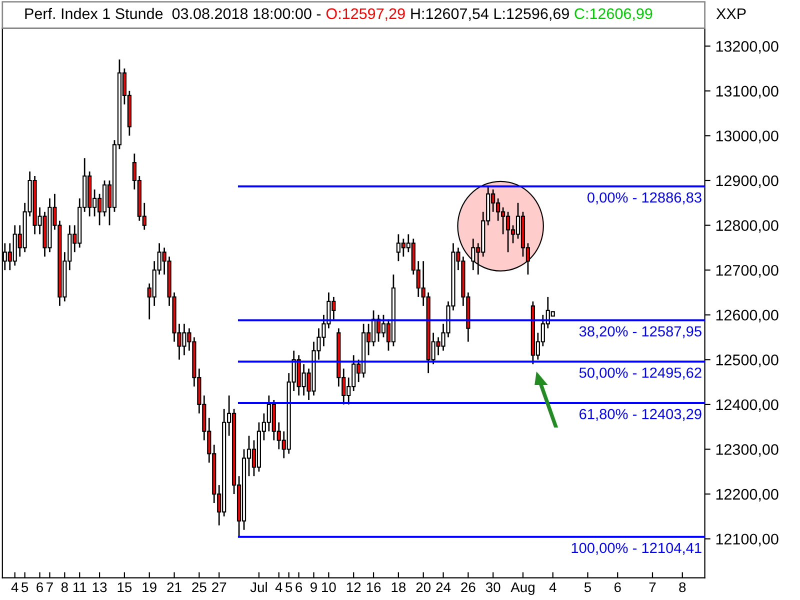 The width and height of the screenshot is (800, 600). I want to click on x-tick-label: 27, so click(219, 587).